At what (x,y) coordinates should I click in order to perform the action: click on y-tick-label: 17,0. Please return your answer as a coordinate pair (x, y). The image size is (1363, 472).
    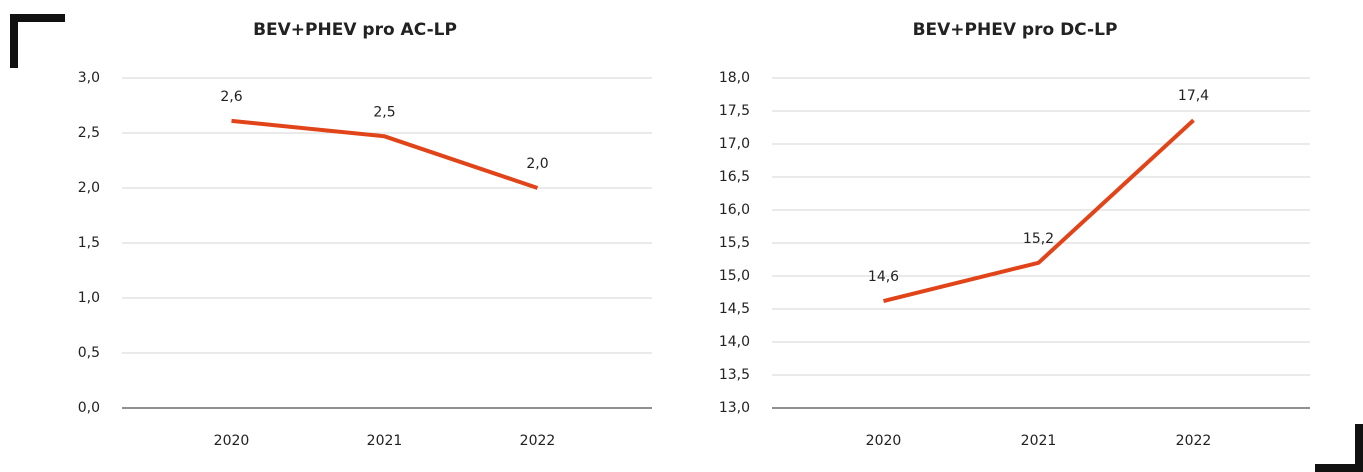
    Looking at the image, I should click on (734, 144).